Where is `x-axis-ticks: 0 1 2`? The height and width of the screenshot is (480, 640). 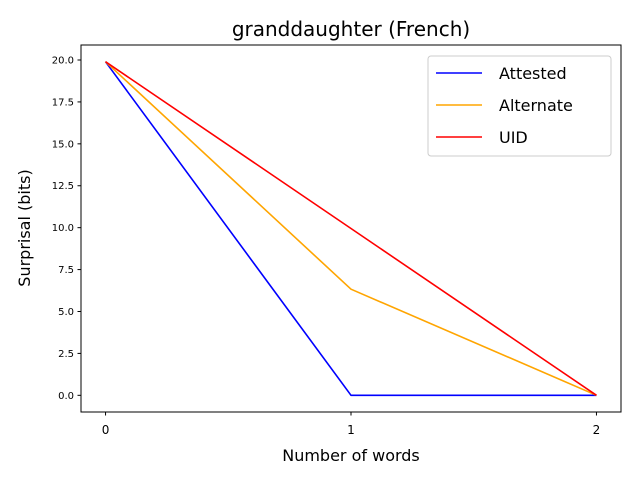 x-axis-ticks: 0 1 2 is located at coordinates (351, 424).